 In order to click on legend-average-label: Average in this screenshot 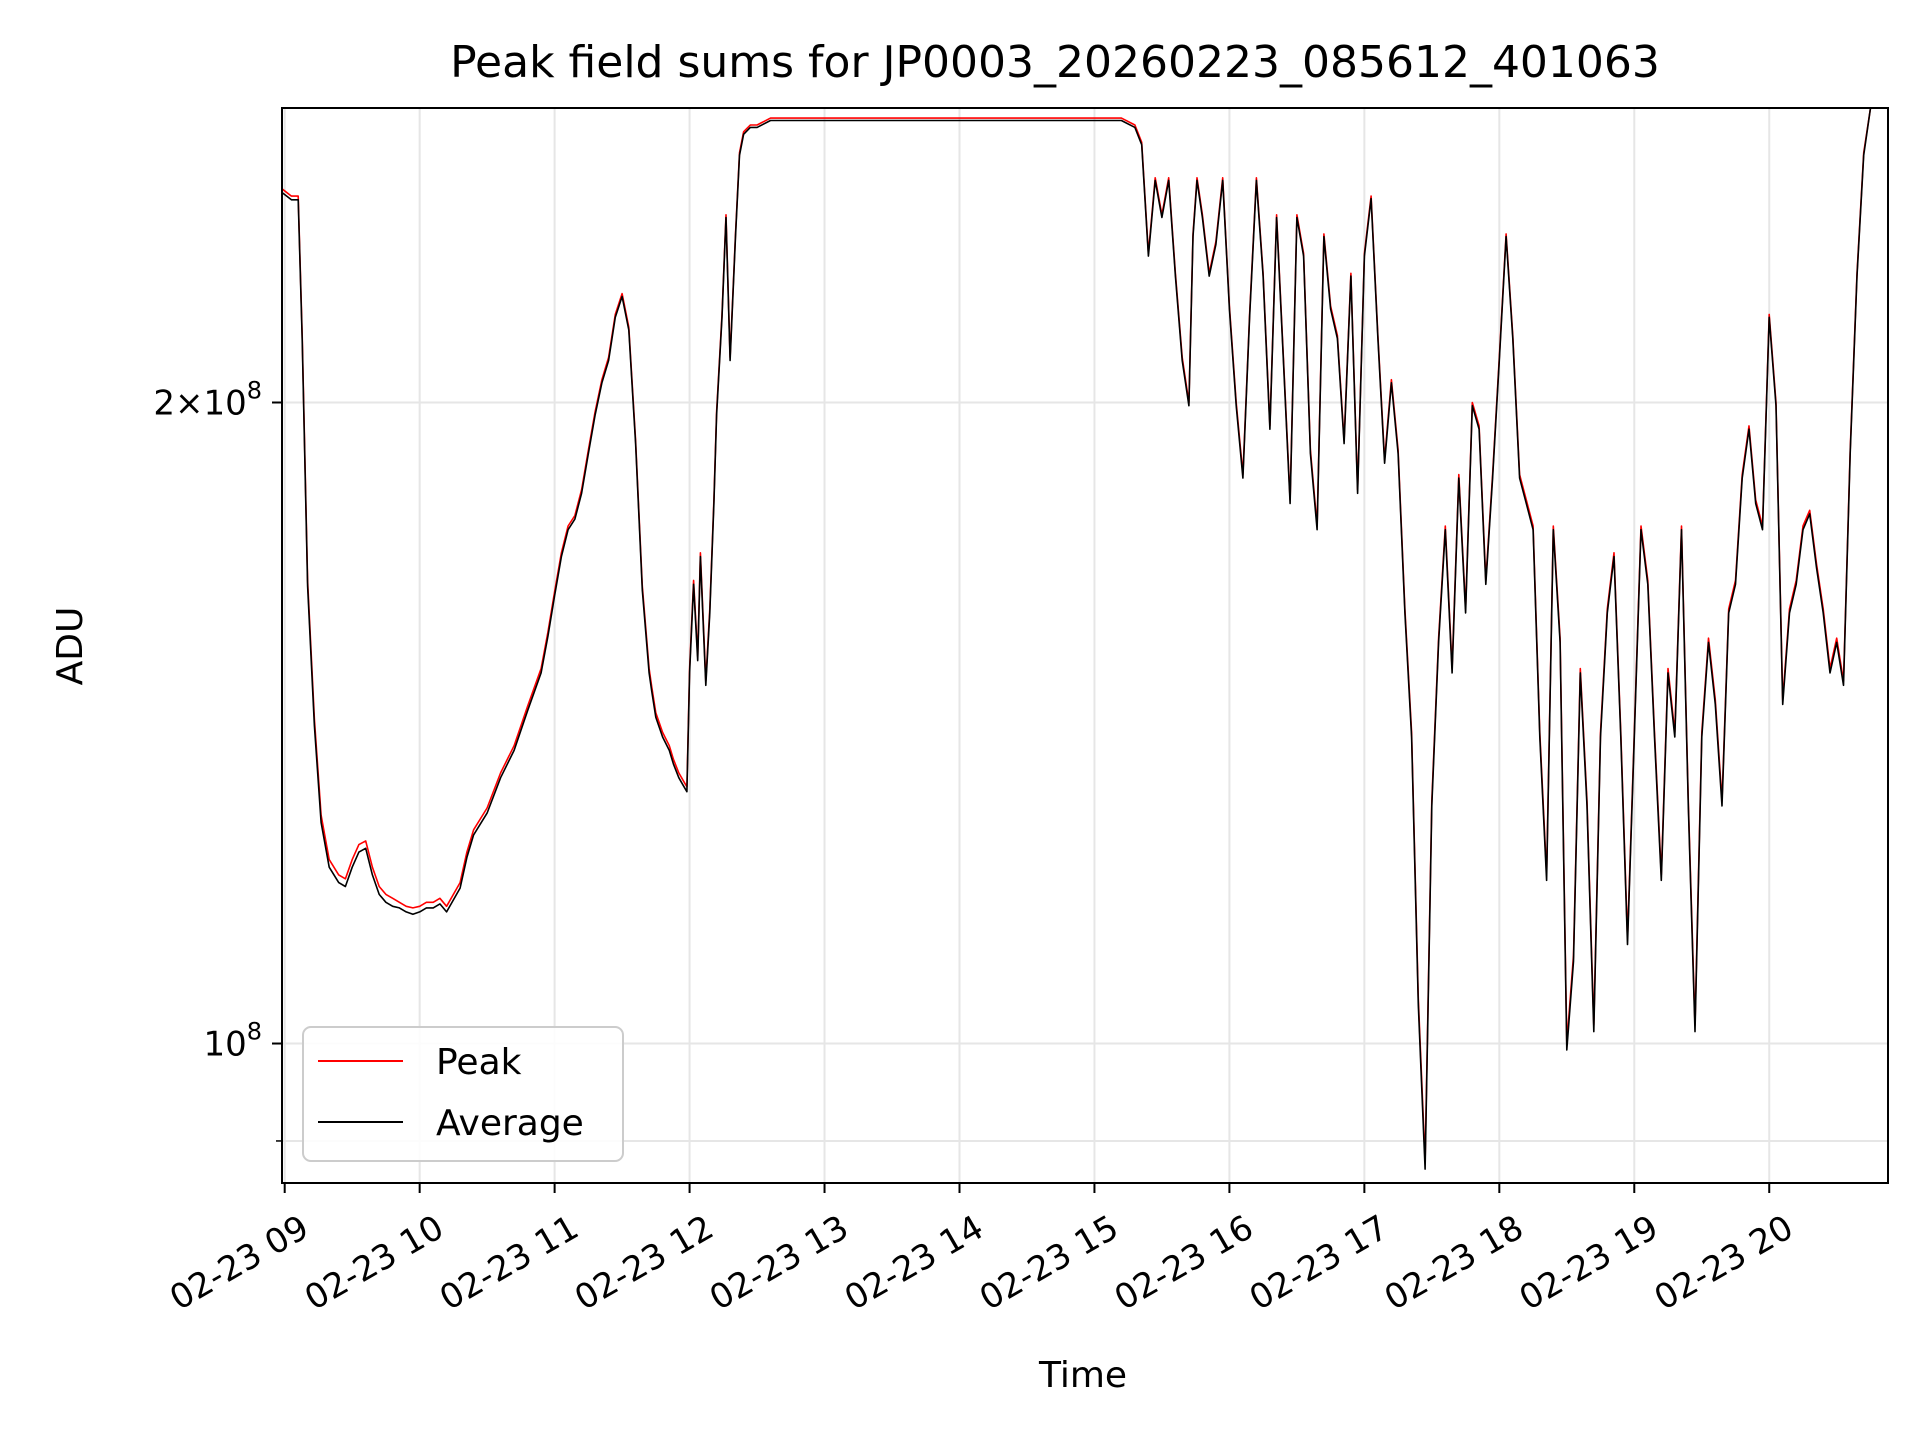, I will do `click(510, 1123)`.